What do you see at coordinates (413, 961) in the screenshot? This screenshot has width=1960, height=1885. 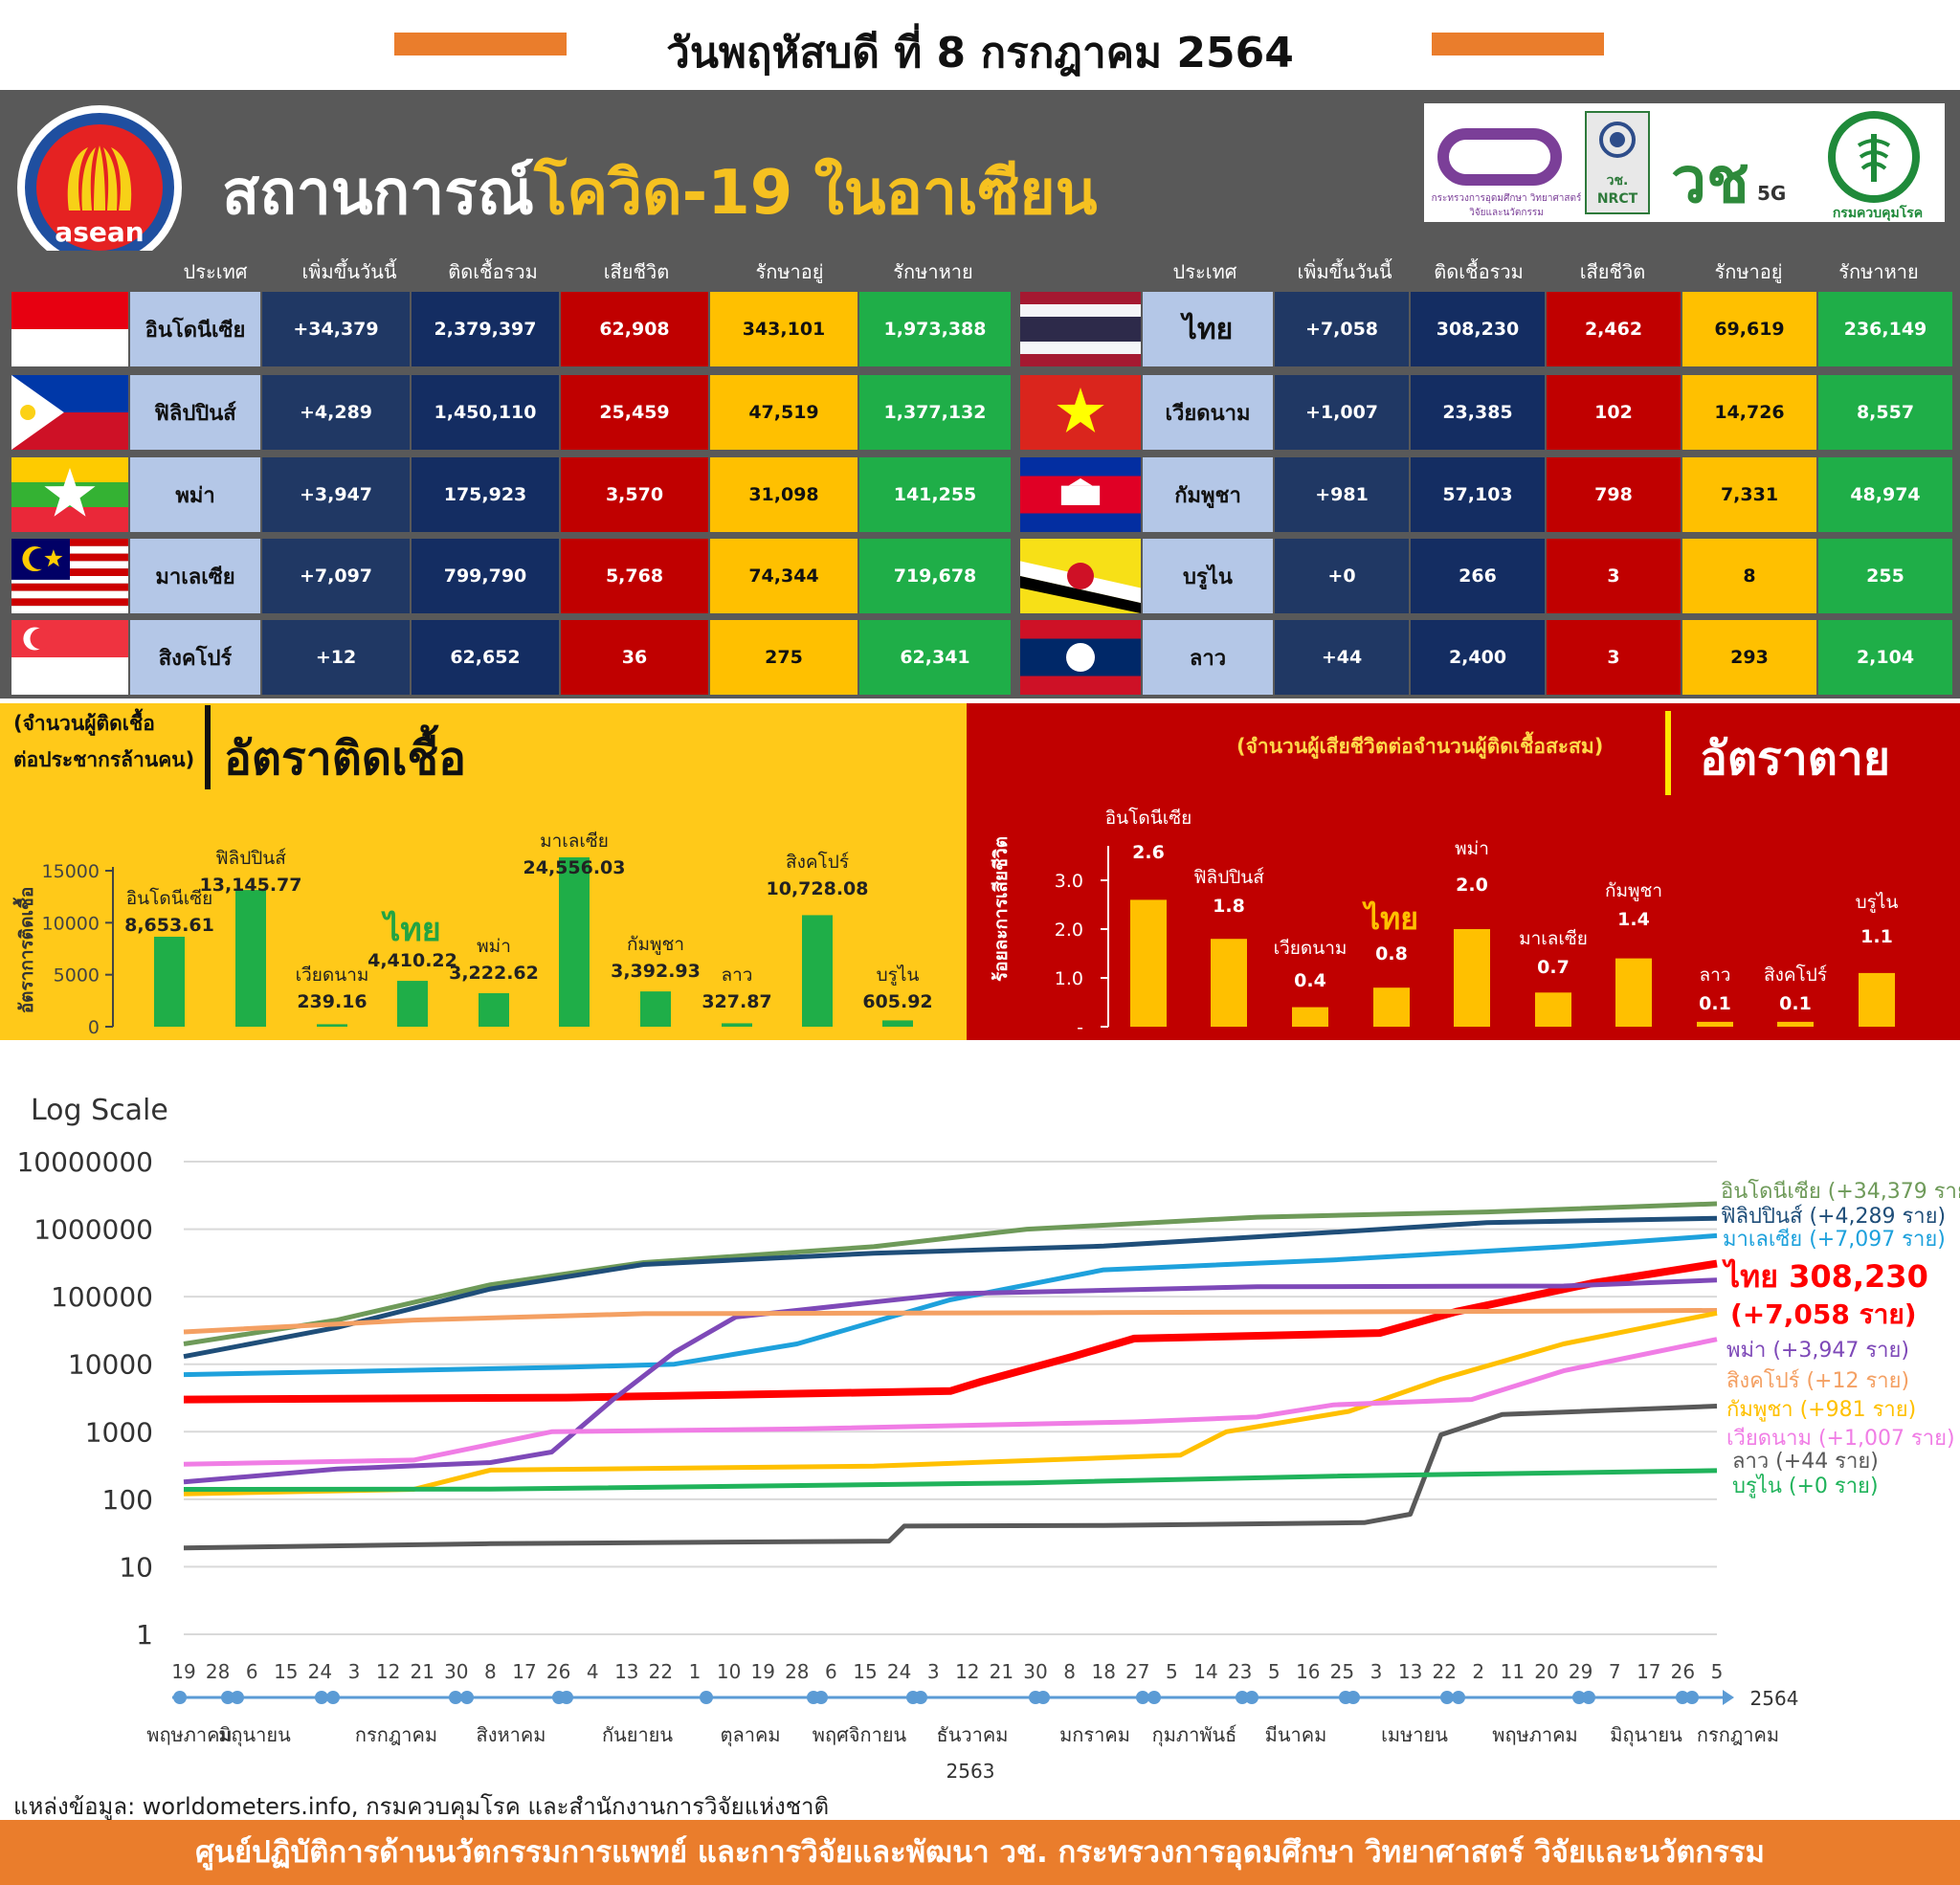 I see `infection-value-label: 4,410.22` at bounding box center [413, 961].